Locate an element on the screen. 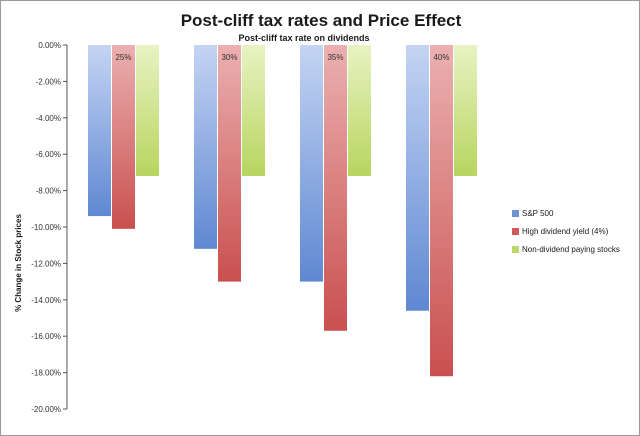 This screenshot has width=640, height=436. chart-title: Post-cliff tax rates and Price Effect is located at coordinates (321, 20).